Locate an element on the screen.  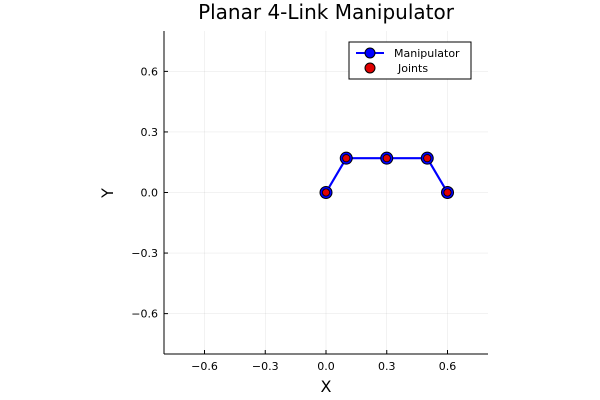
x-axis-label: X is located at coordinates (326, 386).